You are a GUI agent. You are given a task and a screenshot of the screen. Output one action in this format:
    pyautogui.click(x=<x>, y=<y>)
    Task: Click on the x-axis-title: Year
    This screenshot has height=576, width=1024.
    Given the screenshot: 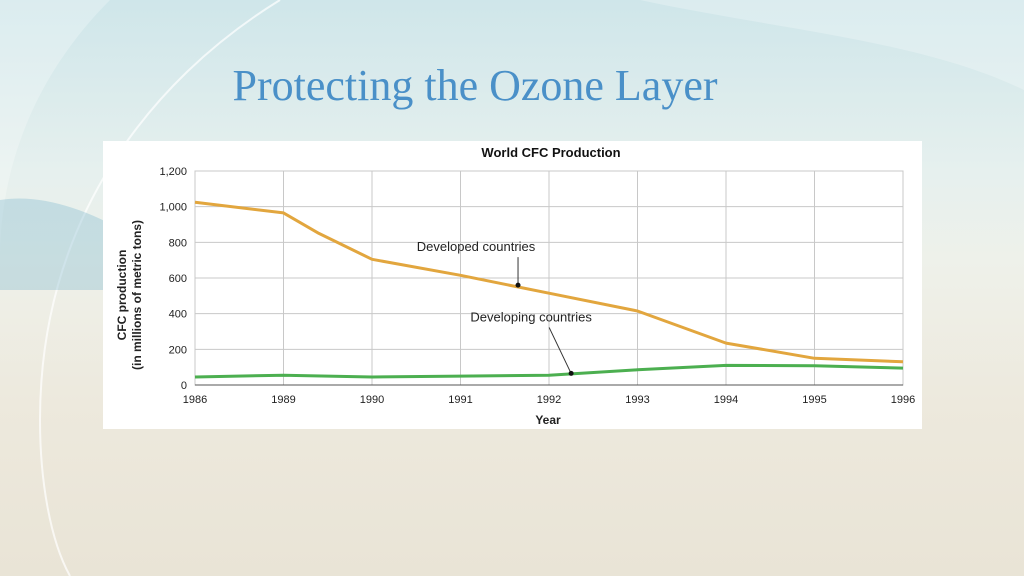 What is the action you would take?
    pyautogui.click(x=548, y=420)
    